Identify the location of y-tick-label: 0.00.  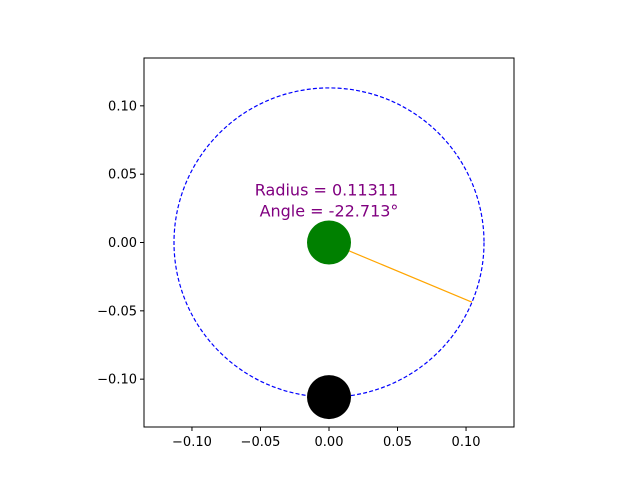
(122, 243).